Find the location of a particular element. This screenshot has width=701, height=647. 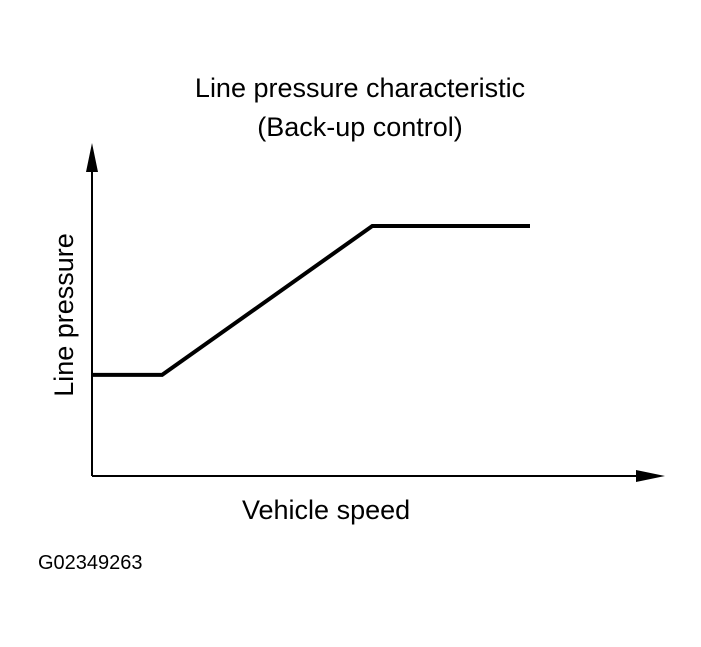

y-axis-arrowhead is located at coordinates (92, 157).